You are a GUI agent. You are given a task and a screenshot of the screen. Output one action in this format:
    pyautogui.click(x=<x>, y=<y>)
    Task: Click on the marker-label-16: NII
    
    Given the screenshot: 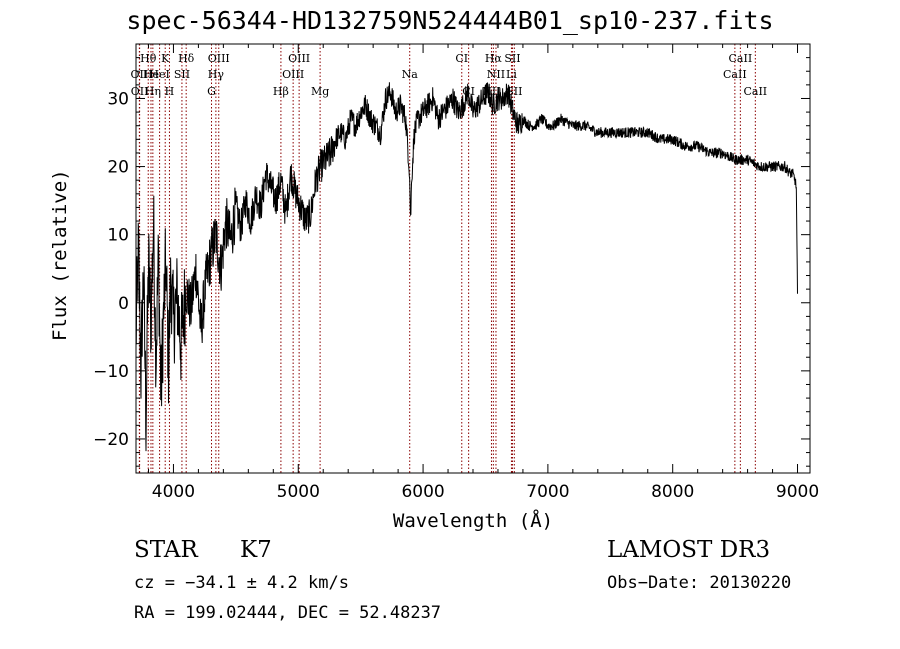 What is the action you would take?
    pyautogui.click(x=496, y=74)
    